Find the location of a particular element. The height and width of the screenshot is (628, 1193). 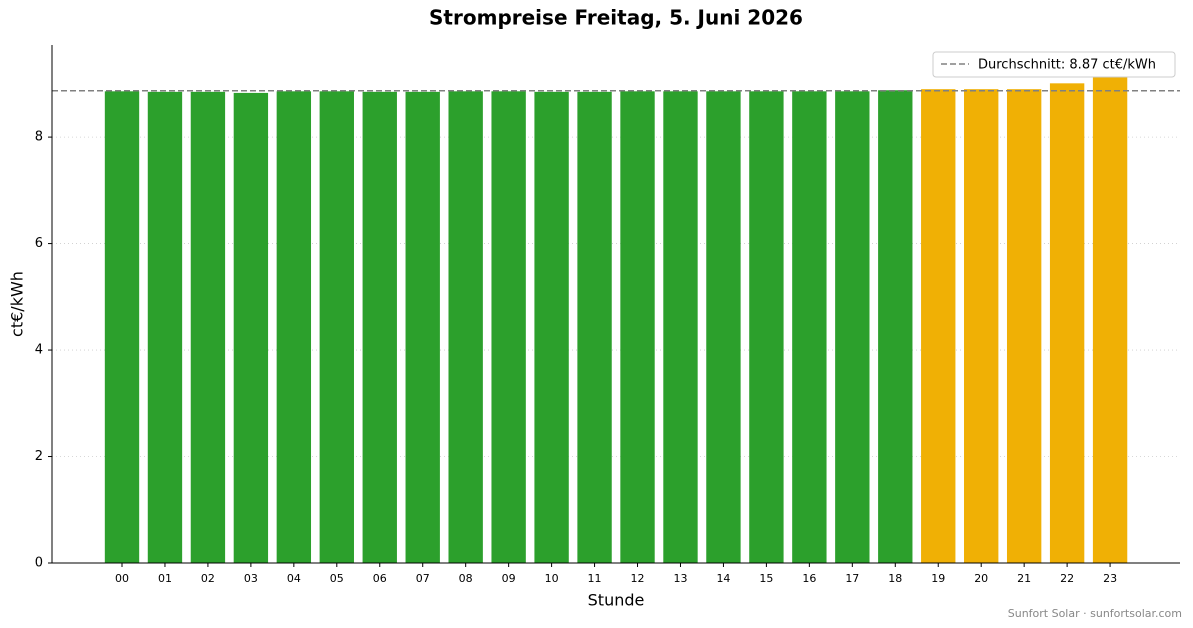

x-tick-label: 07 is located at coordinates (423, 578).